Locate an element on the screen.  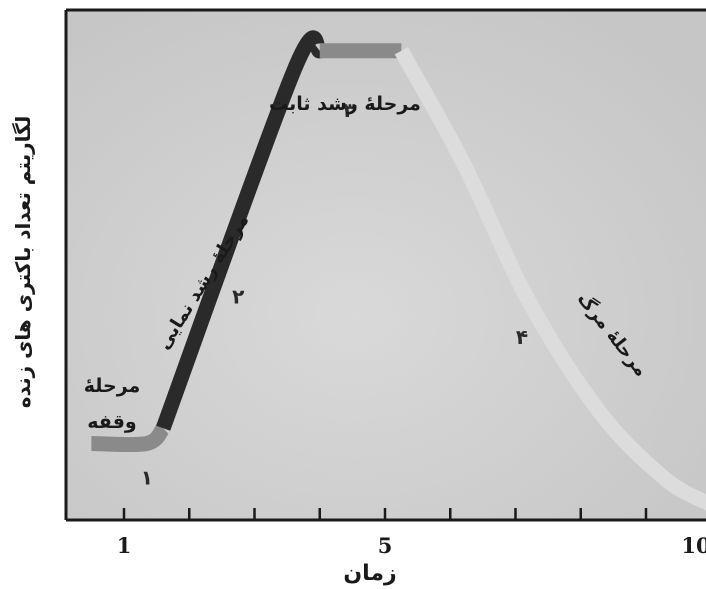
x-tick-label: 10 is located at coordinates (693, 545).